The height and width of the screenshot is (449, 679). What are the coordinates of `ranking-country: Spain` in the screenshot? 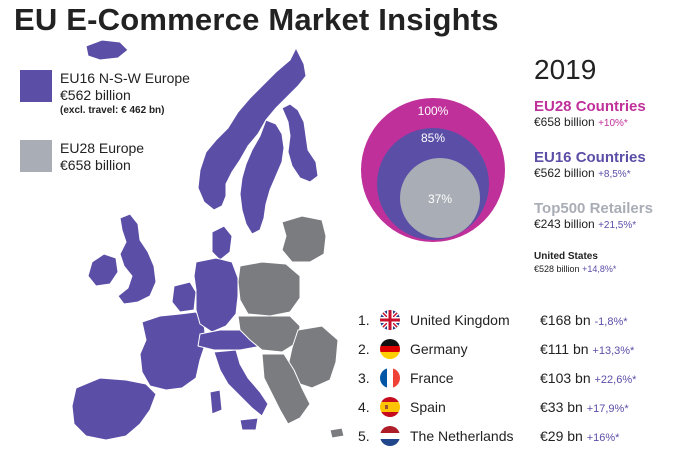 It's located at (428, 407).